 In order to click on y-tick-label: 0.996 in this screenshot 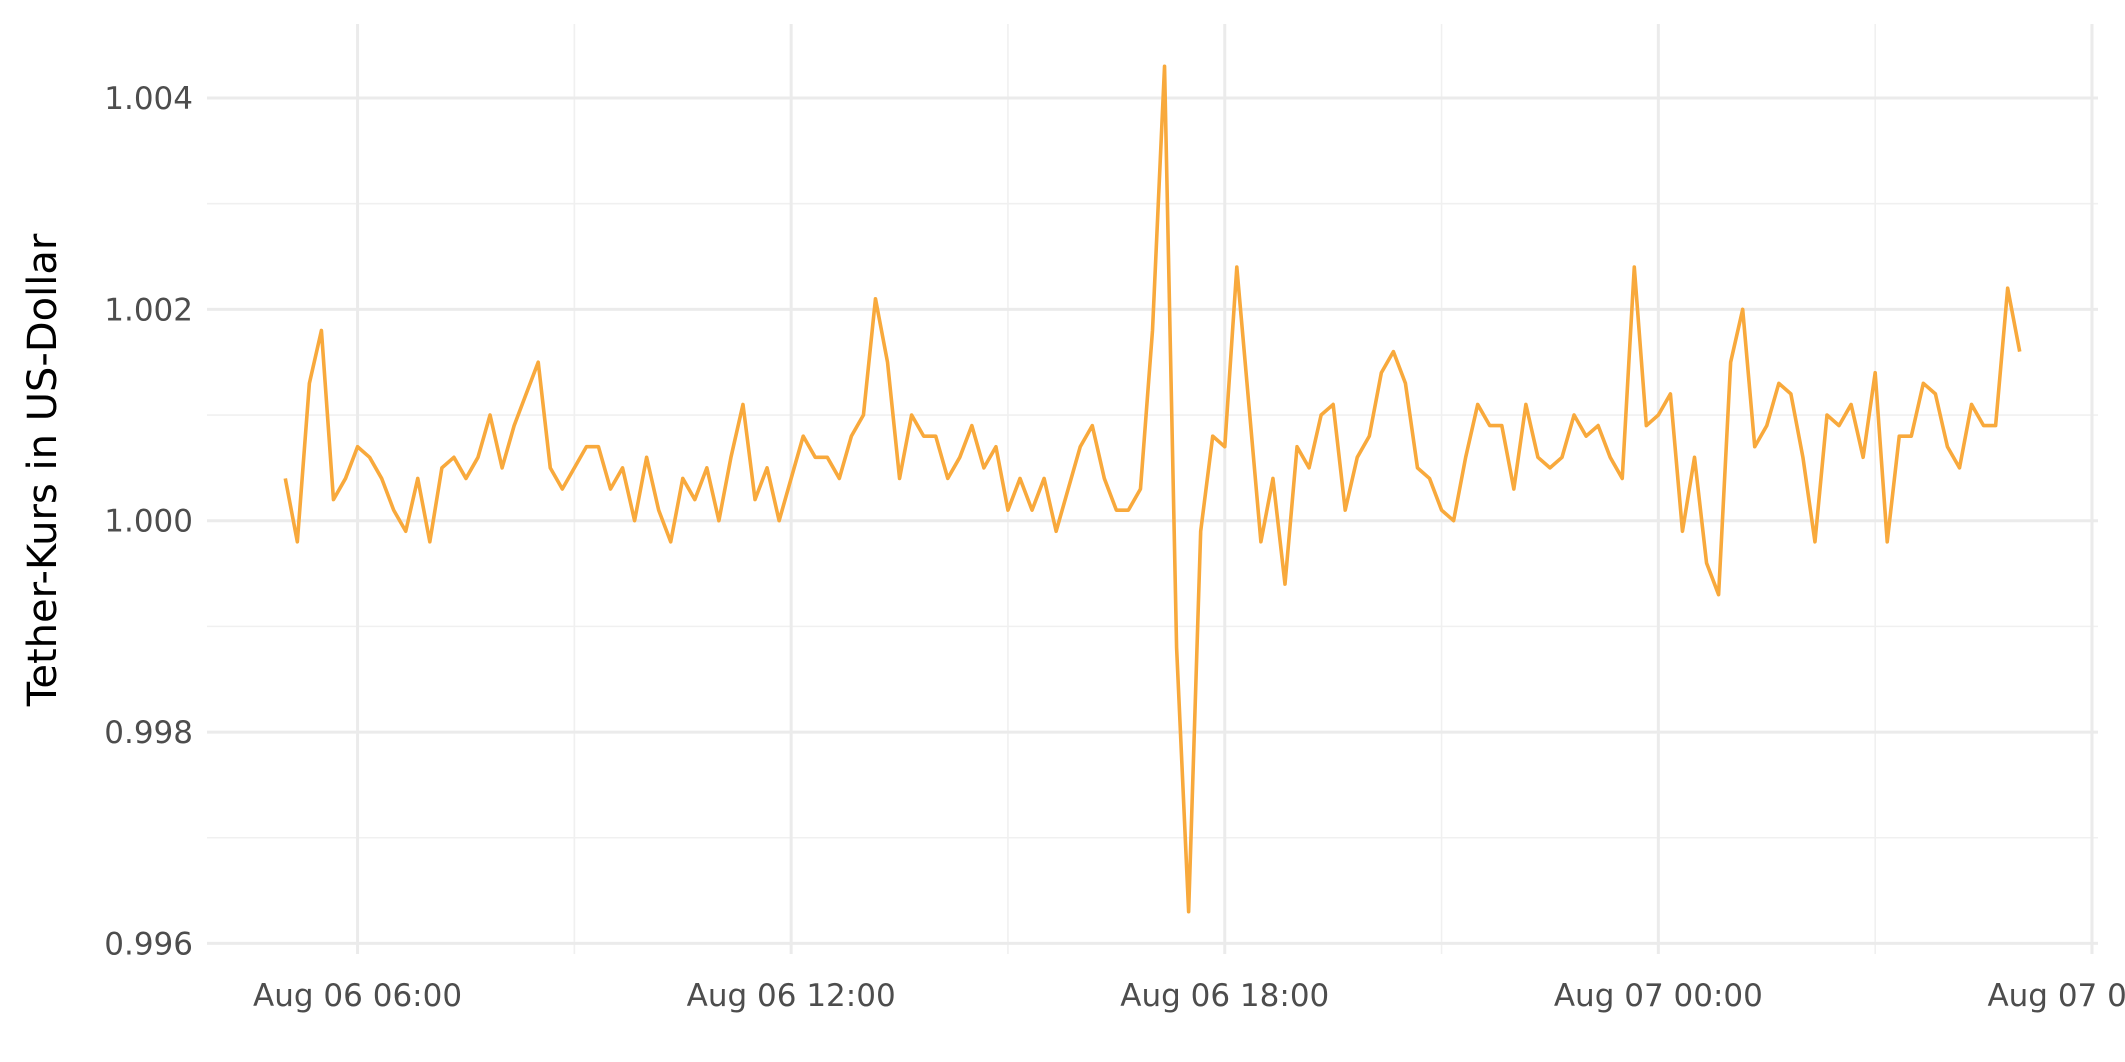, I will do `click(148, 944)`.